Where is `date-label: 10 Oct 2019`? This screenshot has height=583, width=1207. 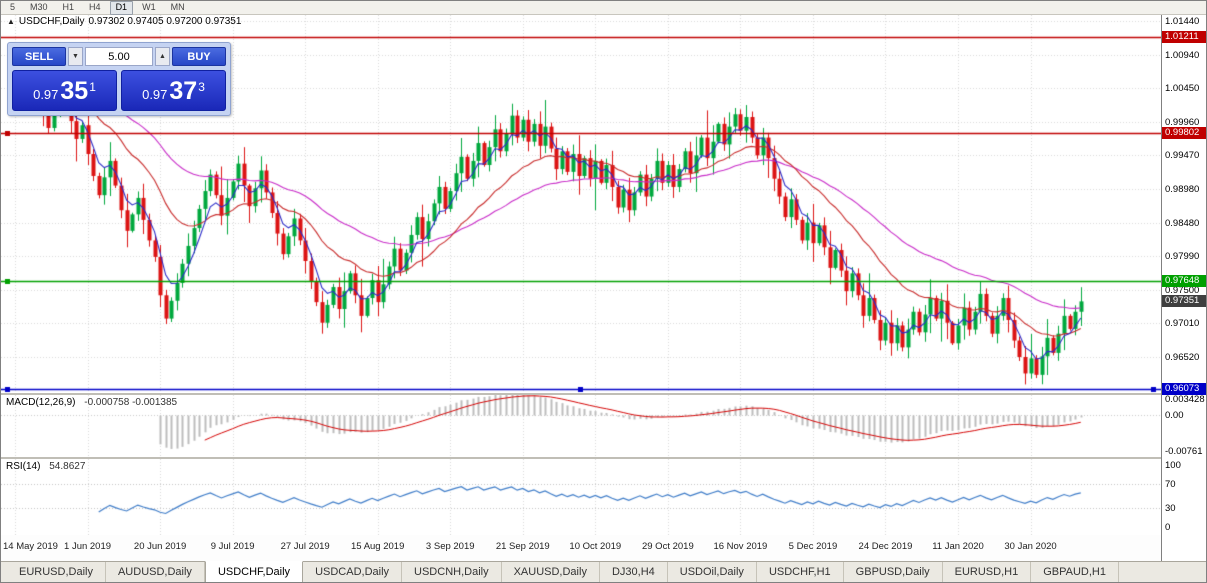 date-label: 10 Oct 2019 is located at coordinates (595, 546).